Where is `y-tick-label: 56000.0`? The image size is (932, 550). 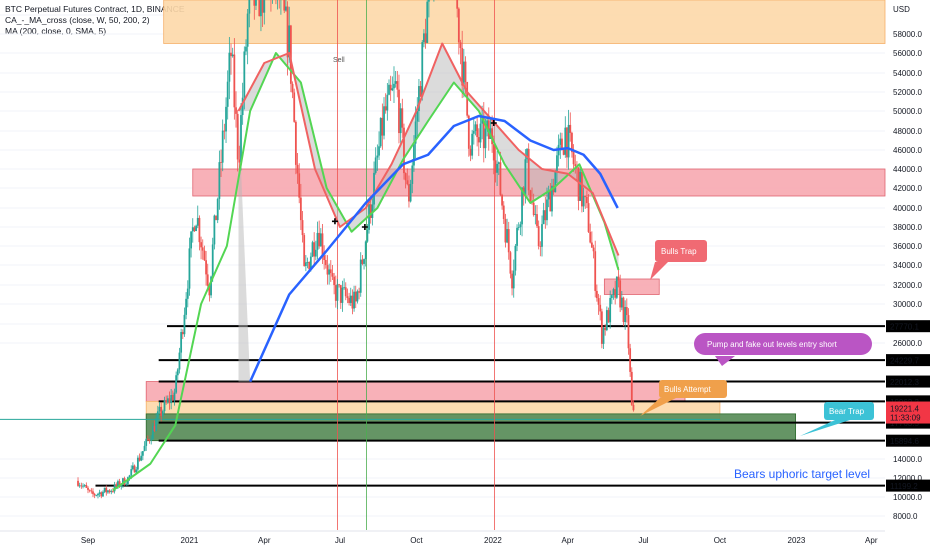
y-tick-label: 56000.0 is located at coordinates (907, 53).